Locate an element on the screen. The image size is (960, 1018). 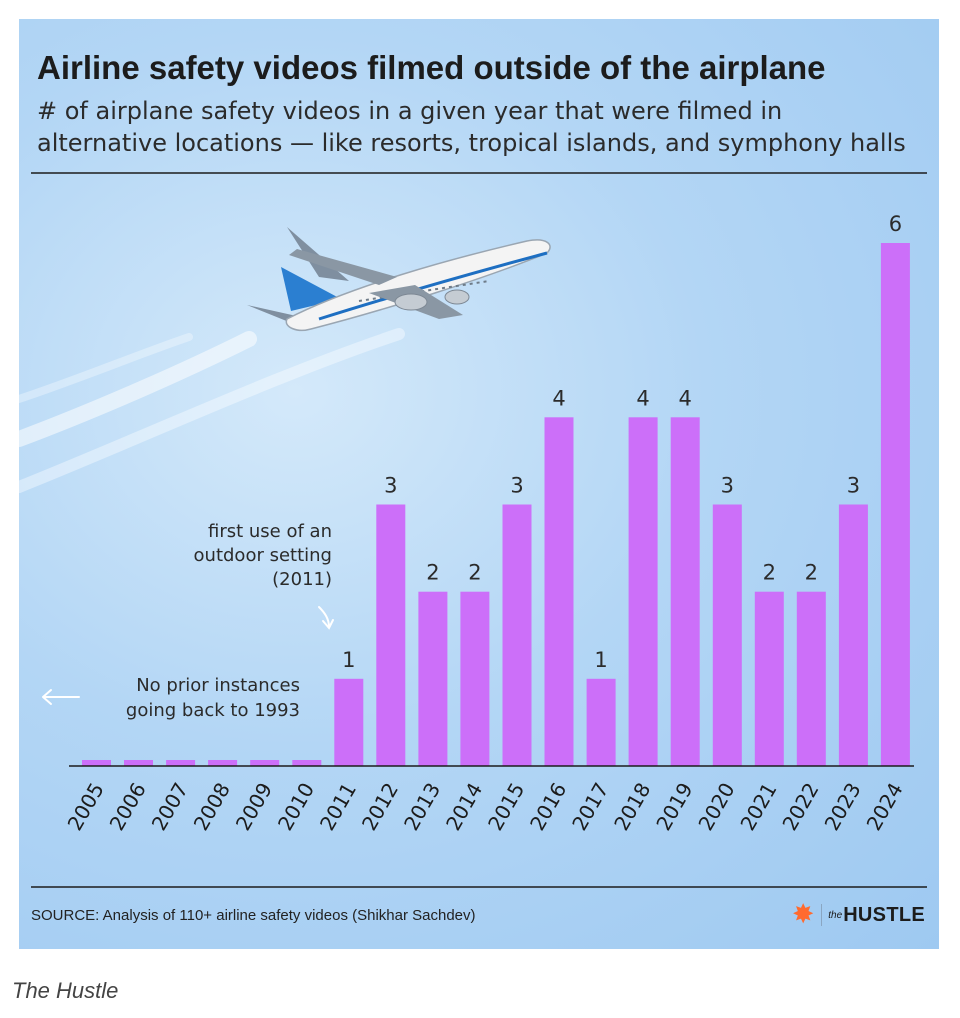
annotation-first-outdoor: first use of an outdoor setting (2011) is located at coordinates (263, 555).